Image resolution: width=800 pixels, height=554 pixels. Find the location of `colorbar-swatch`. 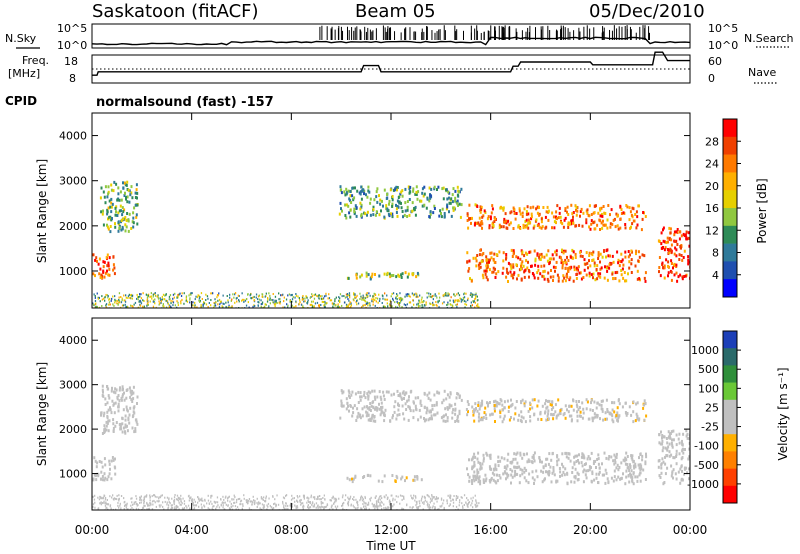

colorbar-swatch is located at coordinates (730, 340).